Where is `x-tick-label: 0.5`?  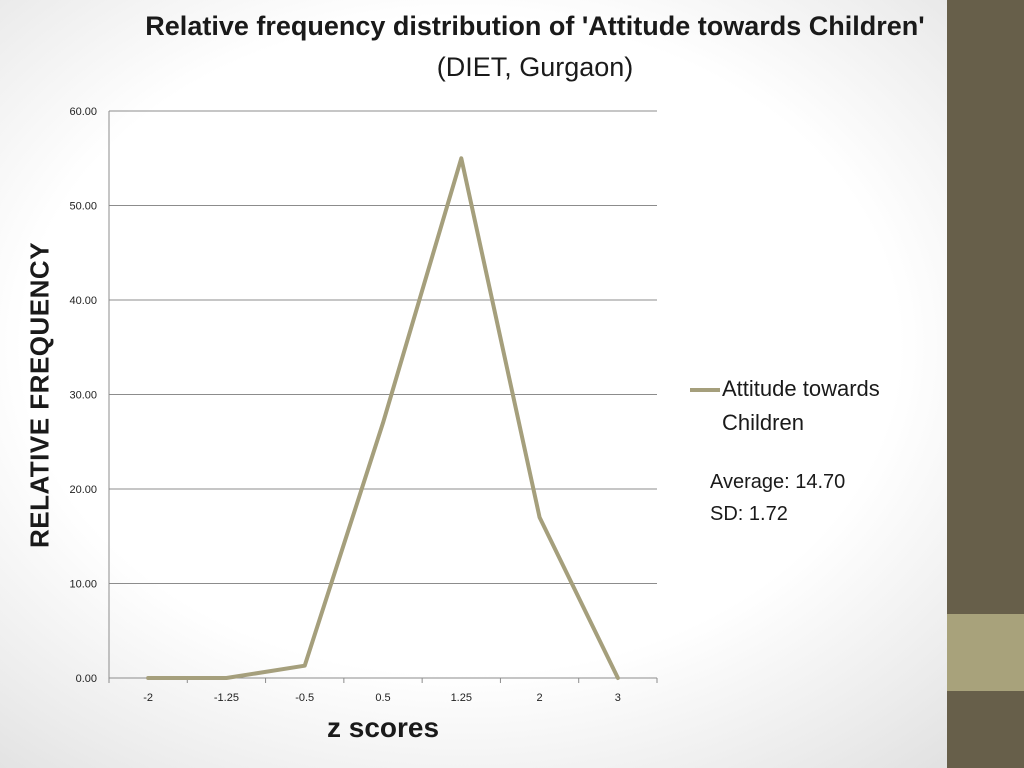 x-tick-label: 0.5 is located at coordinates (382, 698).